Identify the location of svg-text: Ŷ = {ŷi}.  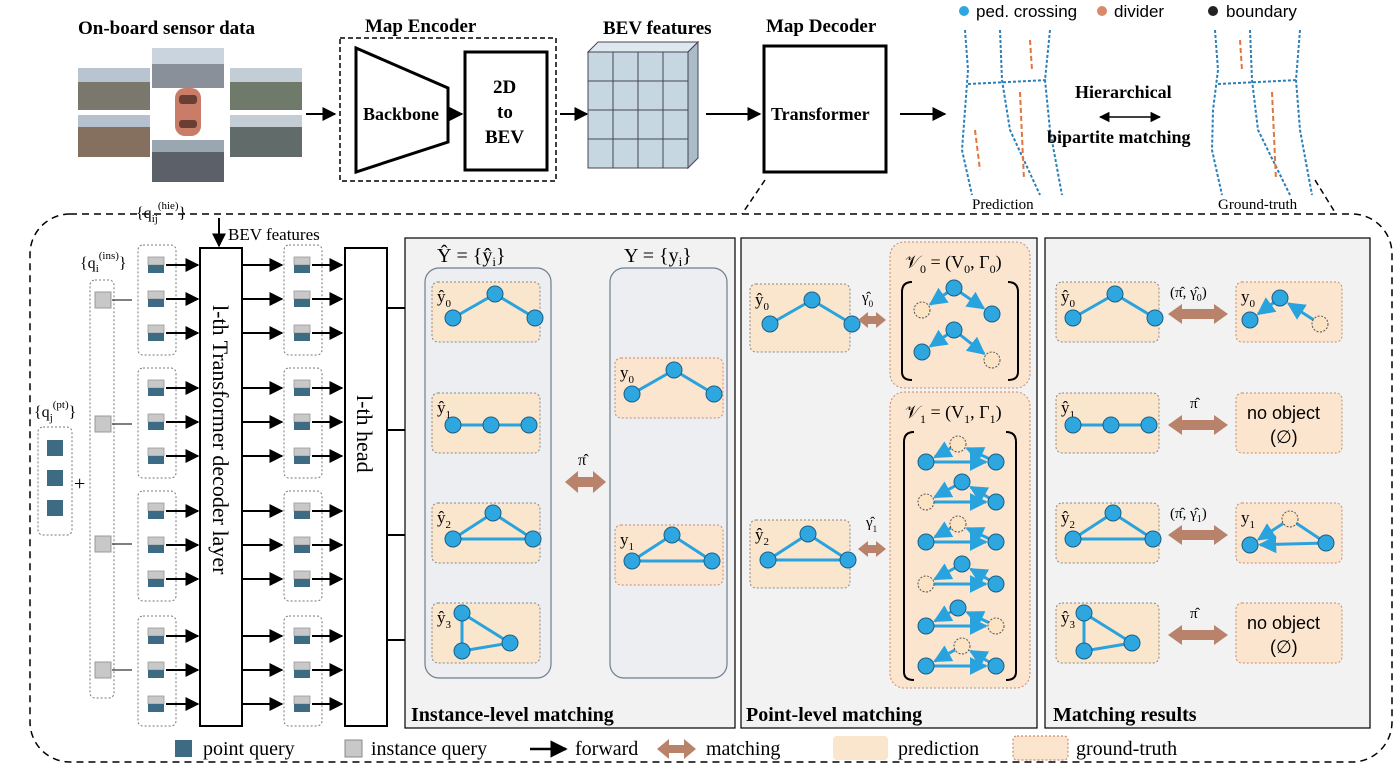
(471, 256).